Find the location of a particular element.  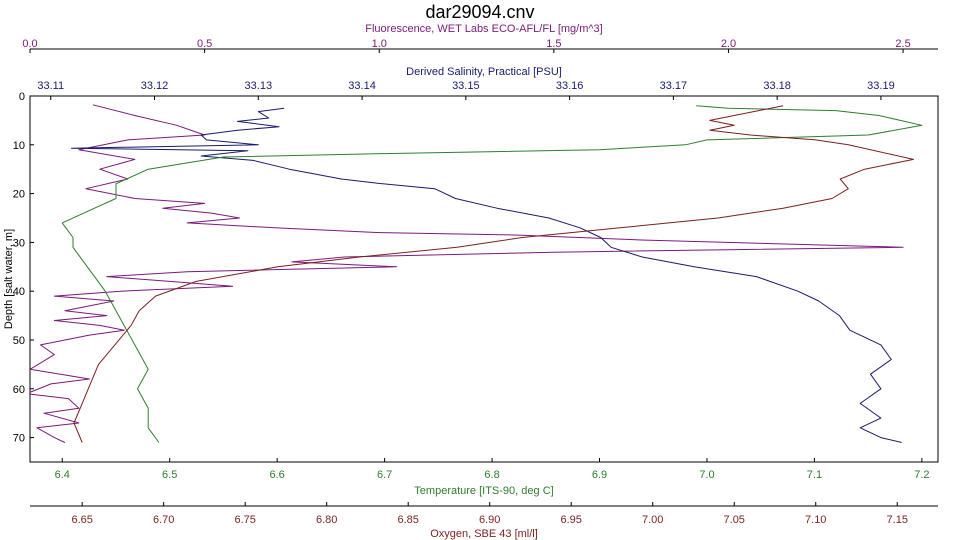

chart-title: dar29094.cnv is located at coordinates (479, 12).